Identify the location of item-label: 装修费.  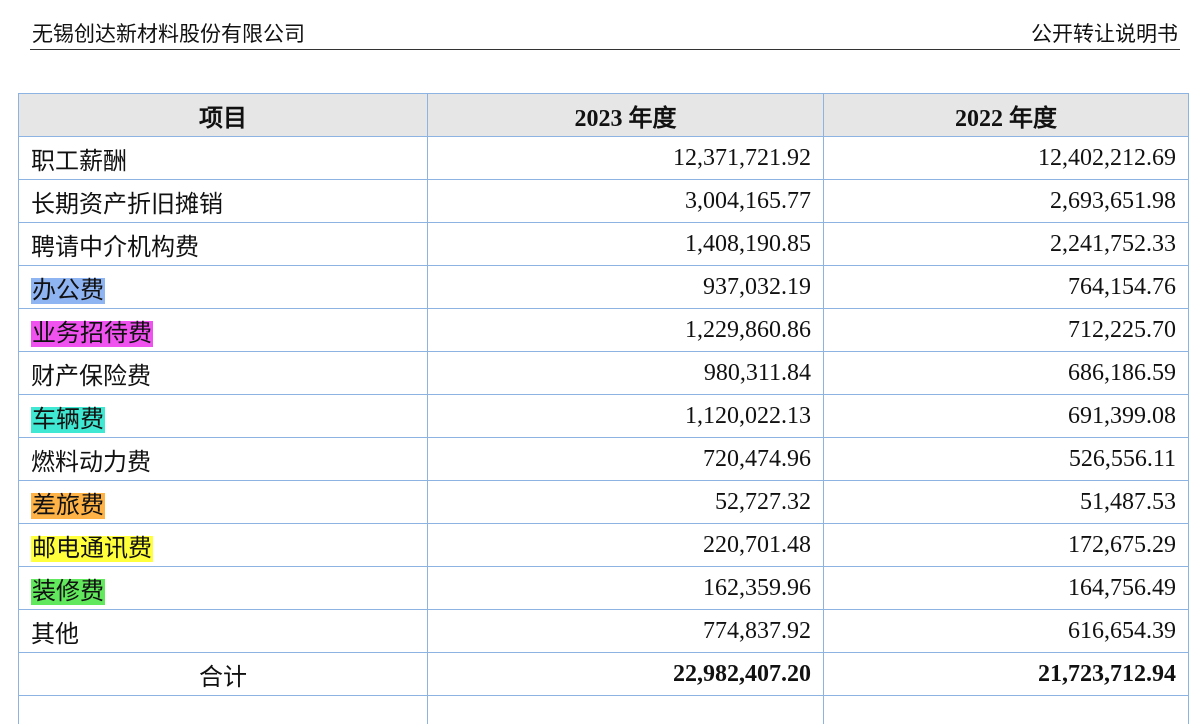
(68, 591).